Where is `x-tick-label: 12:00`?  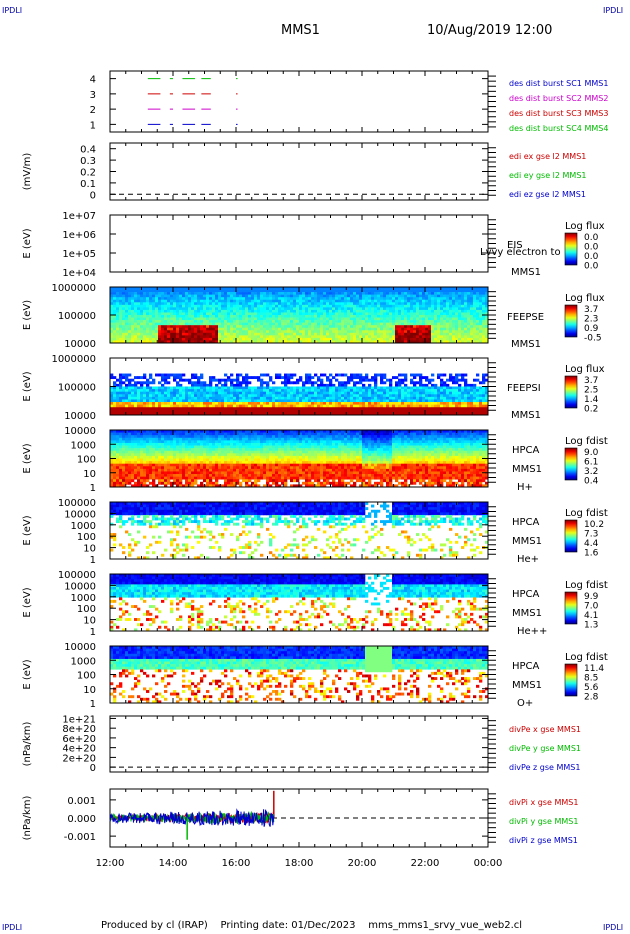
x-tick-label: 12:00 is located at coordinates (110, 863).